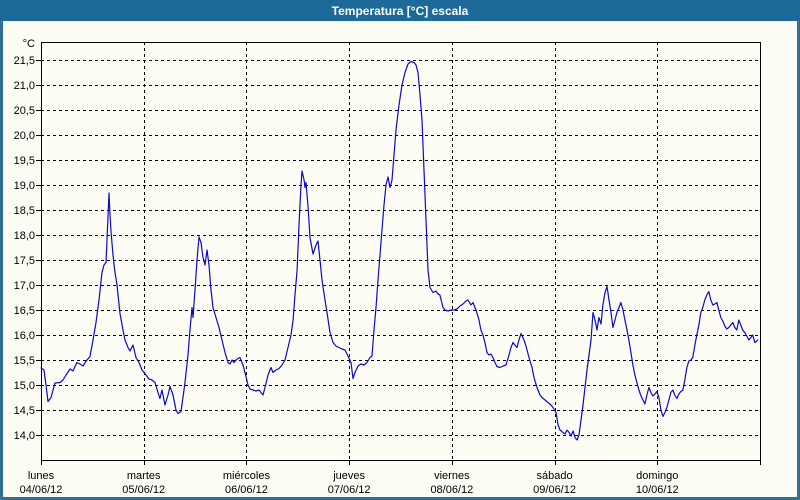  I want to click on y-tick-label: 20,0, so click(24, 136).